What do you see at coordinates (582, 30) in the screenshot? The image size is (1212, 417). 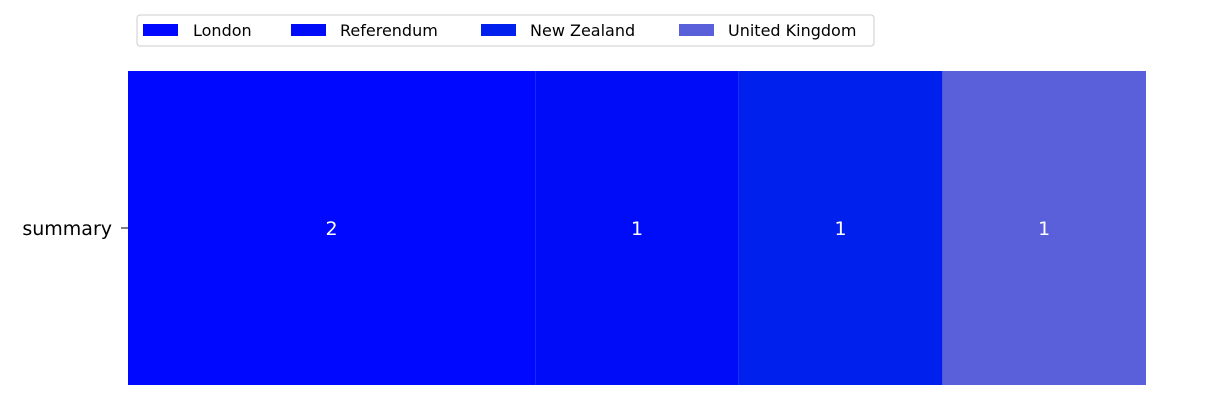 I see `legend-label: New Zealand` at bounding box center [582, 30].